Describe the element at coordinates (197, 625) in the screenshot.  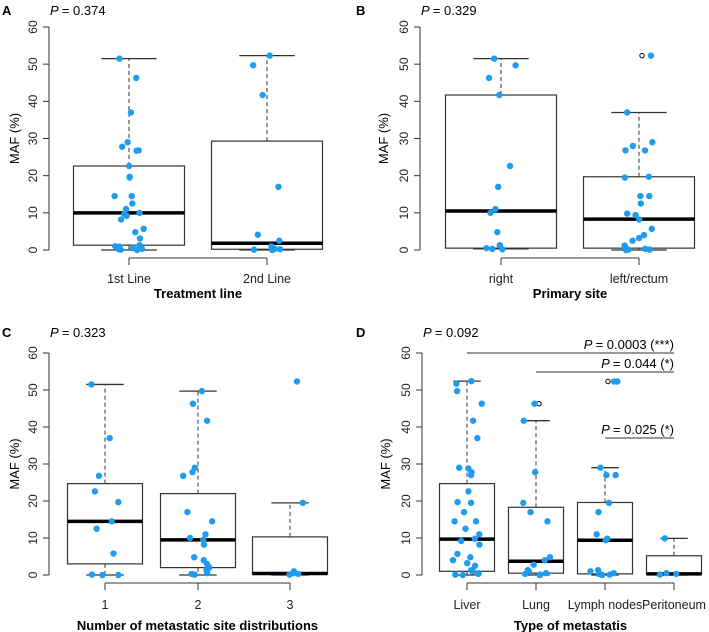
I see `x-axis-label: Number of metastatic site distributions` at that location.